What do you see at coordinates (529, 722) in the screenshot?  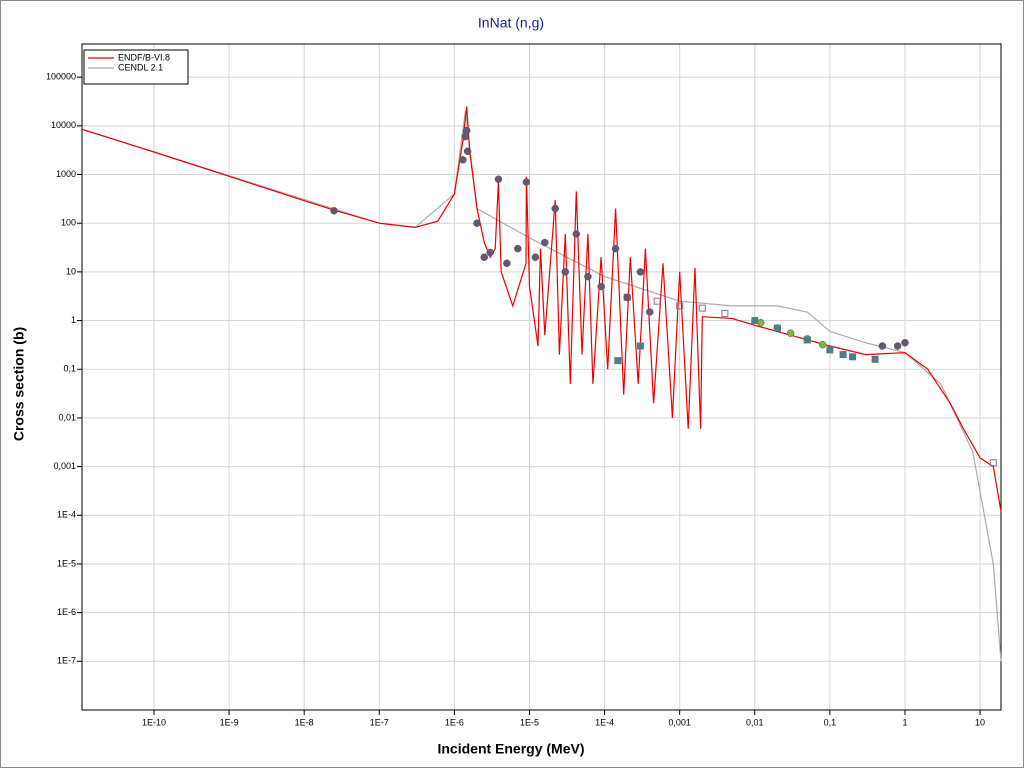 I see `x-tick-label: 1E-5` at bounding box center [529, 722].